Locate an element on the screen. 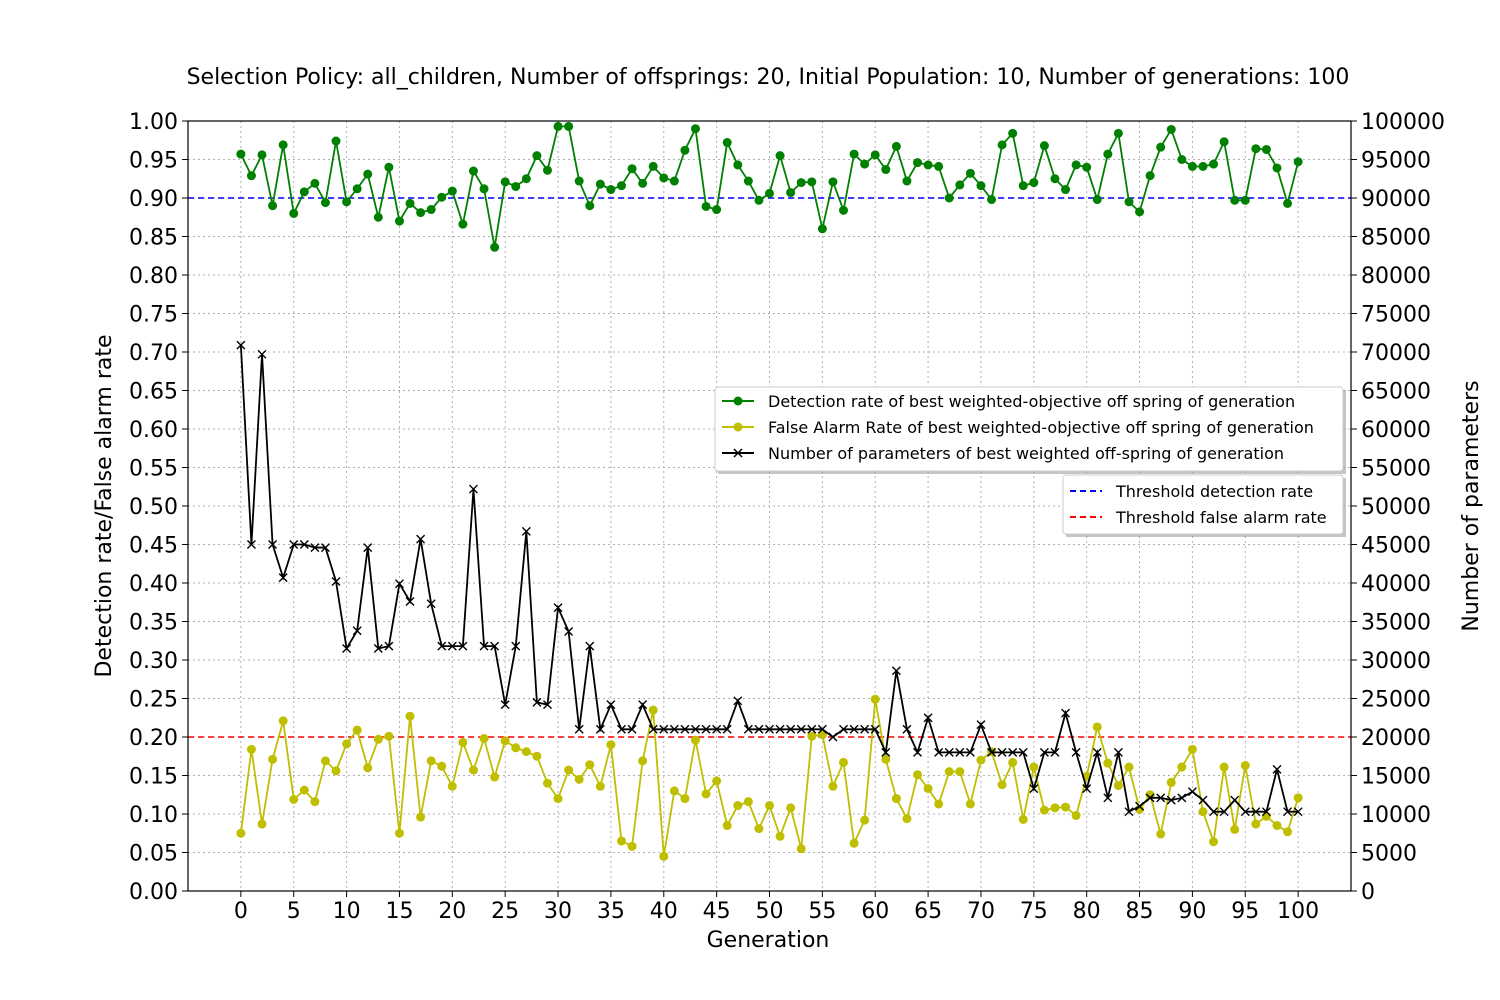 Image resolution: width=1500 pixels, height=1000 pixels. x-tick-label: 10 is located at coordinates (347, 911).